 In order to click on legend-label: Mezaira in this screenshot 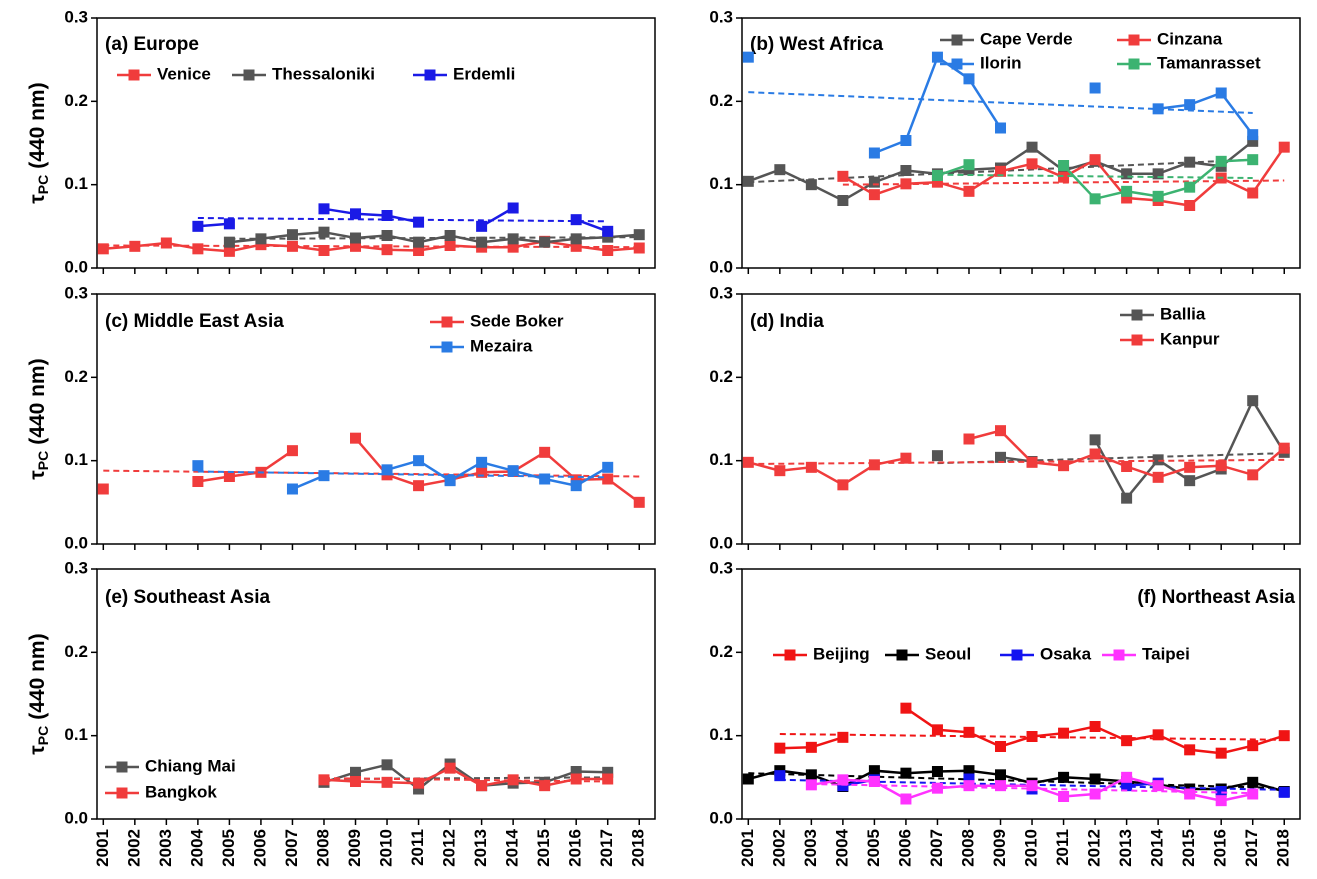, I will do `click(501, 345)`.